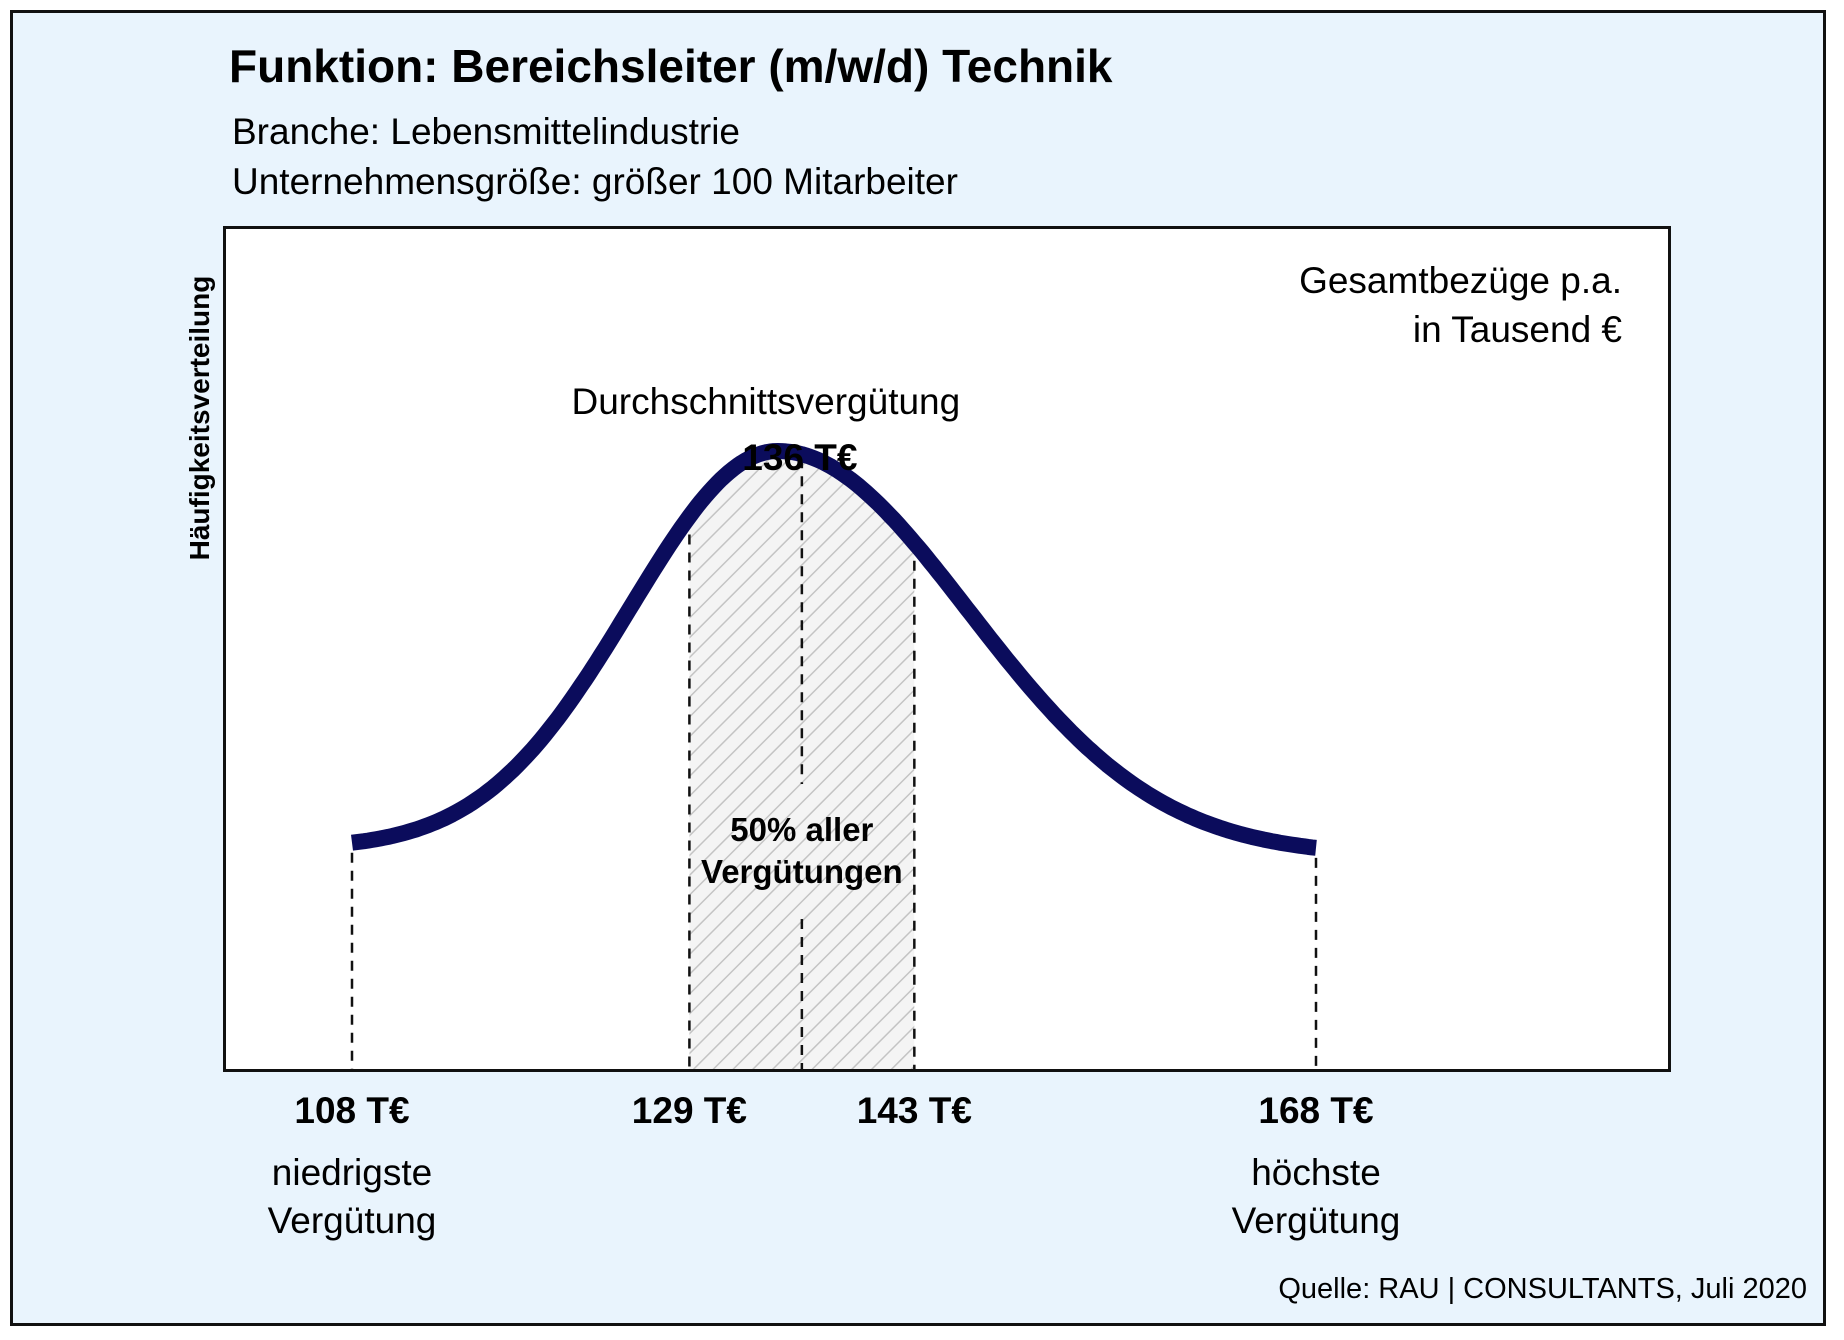  What do you see at coordinates (802, 871) in the screenshot?
I see `shaded-region-label-line2: Vergütungen` at bounding box center [802, 871].